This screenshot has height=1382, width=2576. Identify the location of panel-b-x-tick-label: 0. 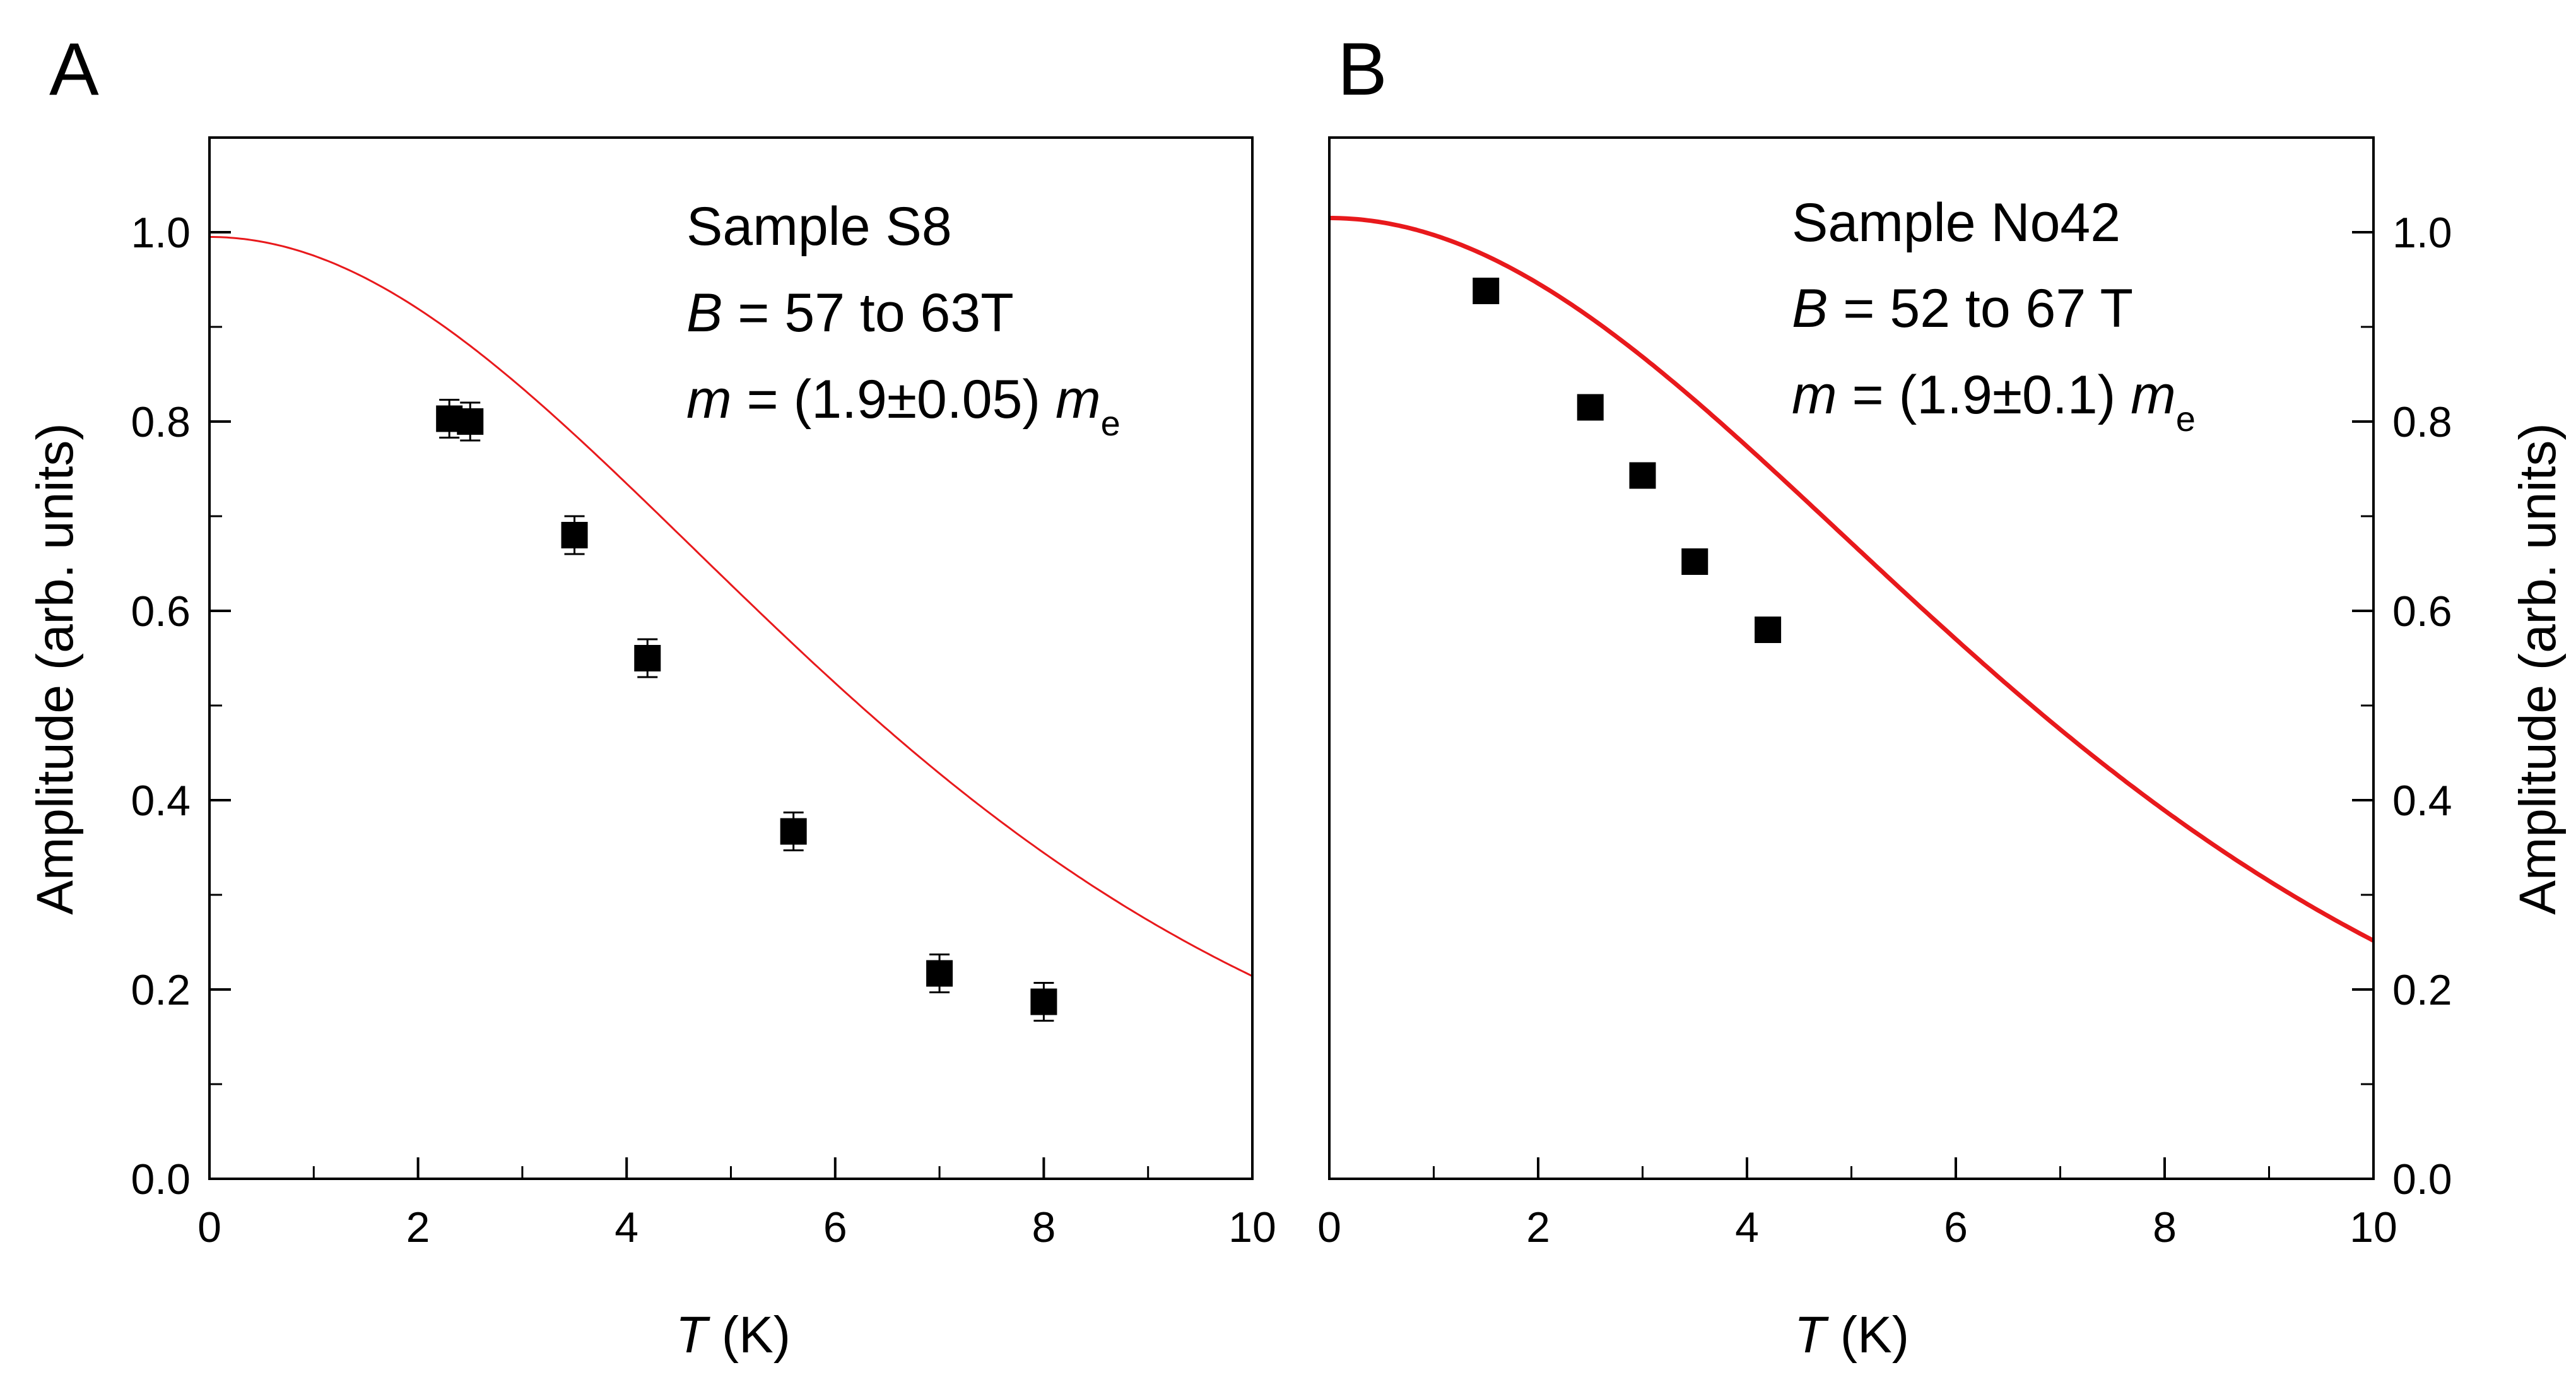
(1329, 1227).